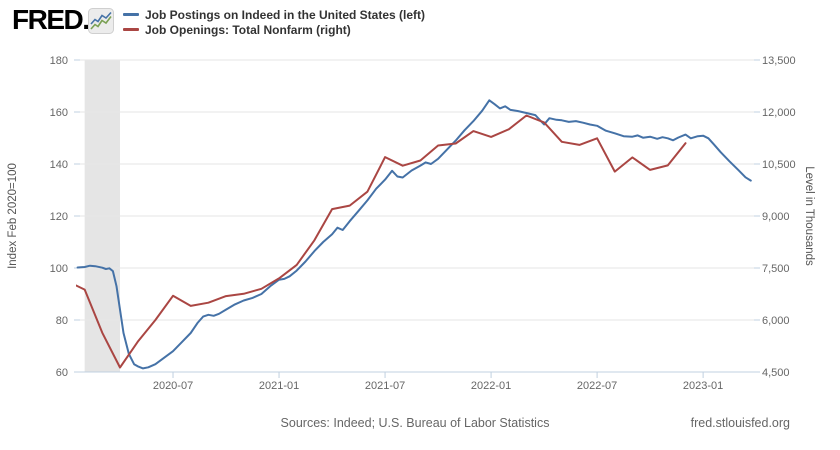 This screenshot has height=450, width=840. I want to click on fred-logo-text: FRED, so click(48, 19).